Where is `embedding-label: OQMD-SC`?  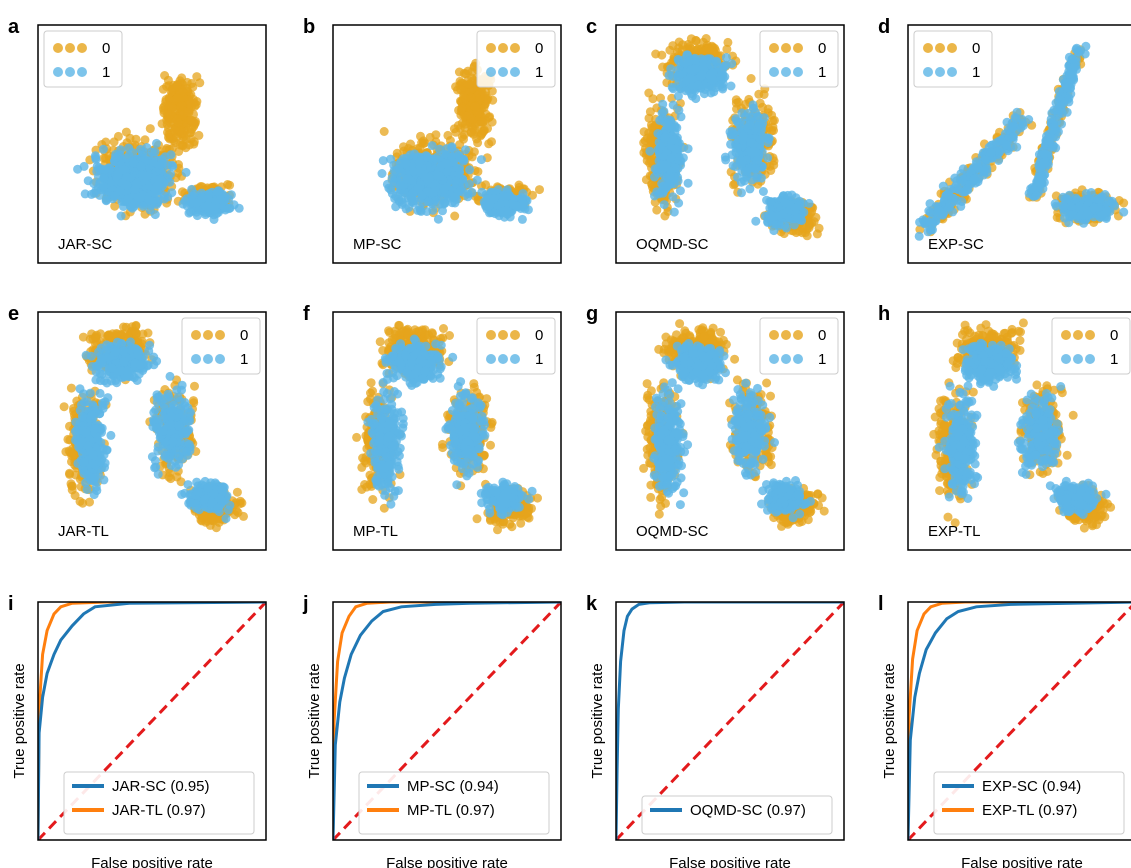 embedding-label: OQMD-SC is located at coordinates (672, 244).